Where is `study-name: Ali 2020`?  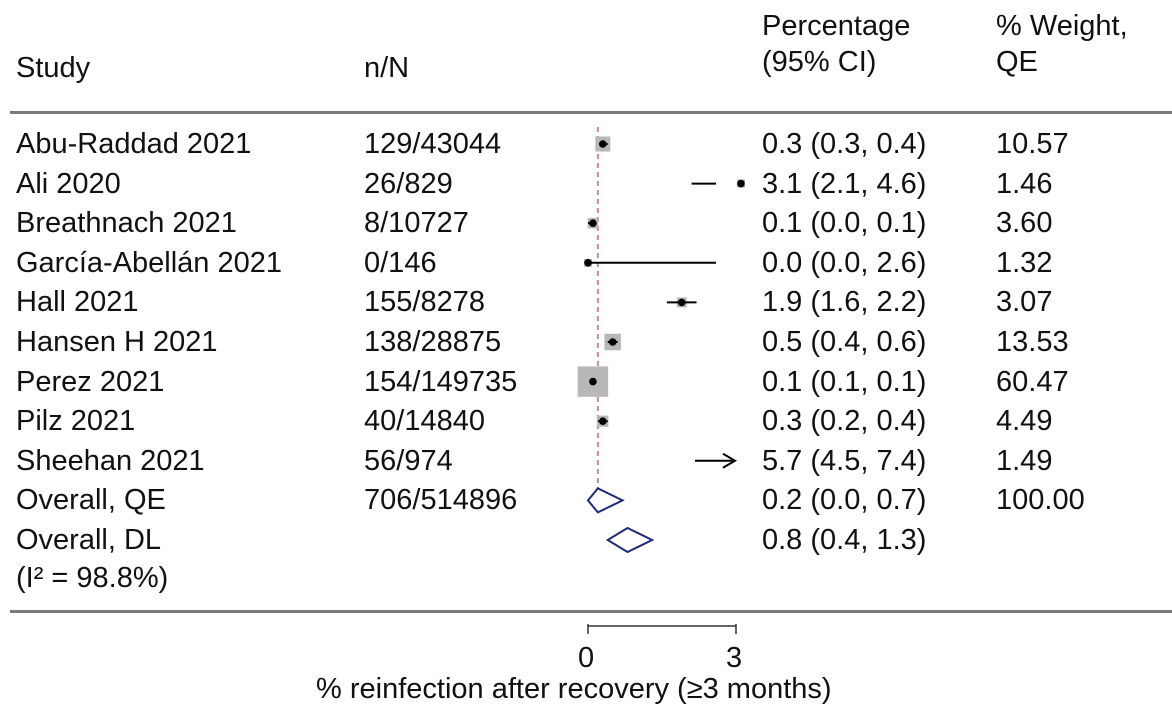 study-name: Ali 2020 is located at coordinates (68, 183).